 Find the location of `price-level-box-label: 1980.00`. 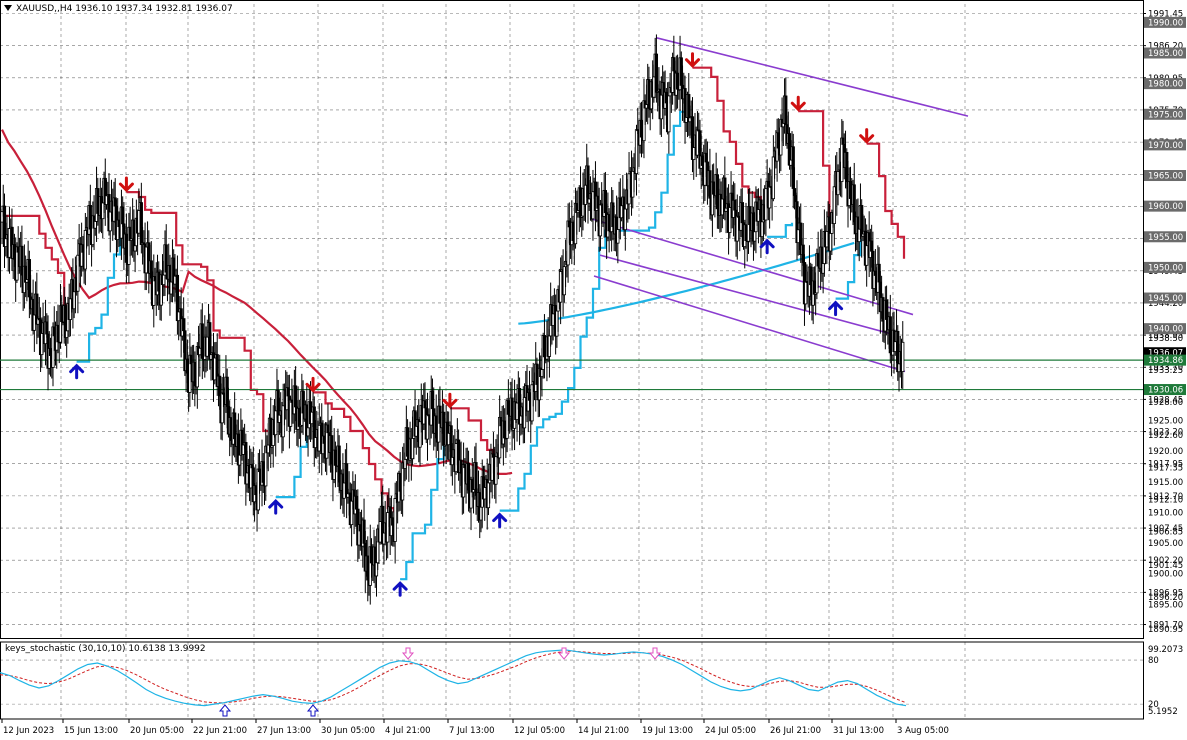

price-level-box-label: 1980.00 is located at coordinates (1165, 85).